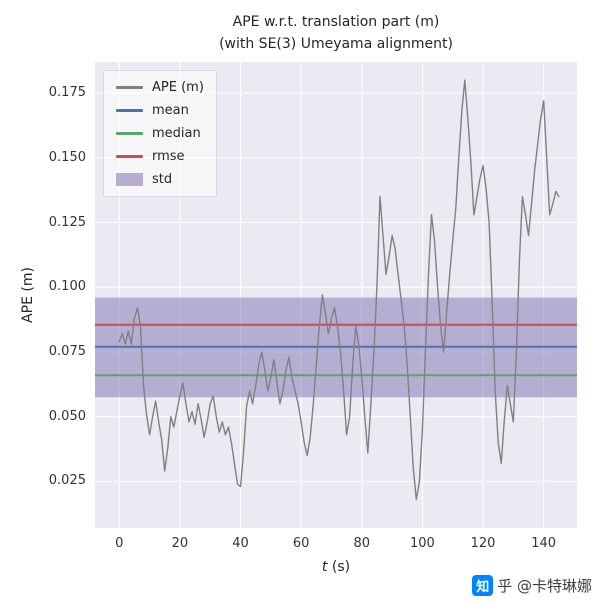 This screenshot has height=602, width=600. Describe the element at coordinates (168, 156) in the screenshot. I see `legend-label: rmse` at that location.